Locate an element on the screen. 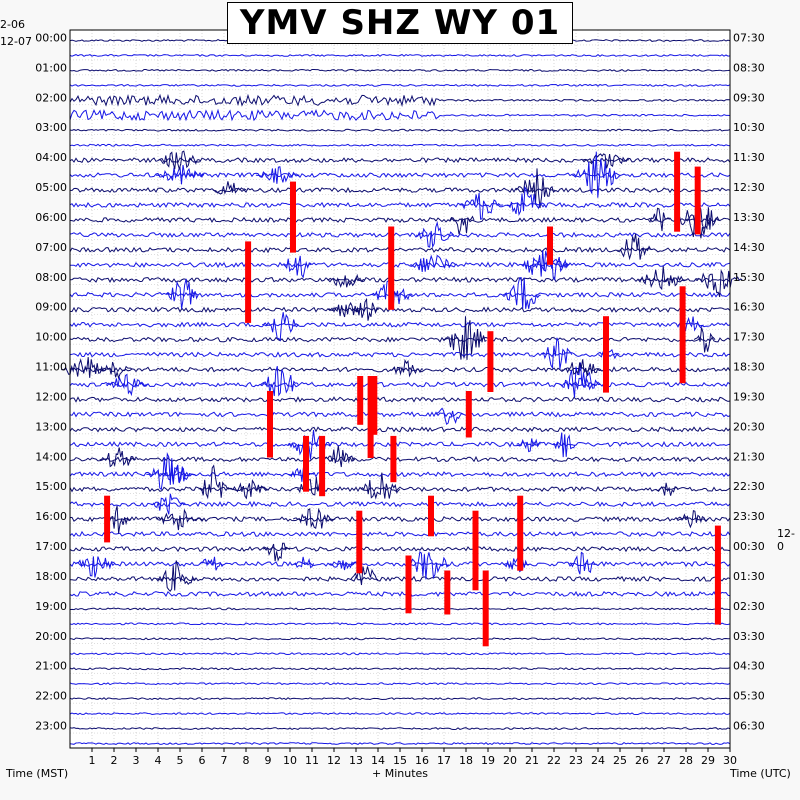 This screenshot has height=800, width=800. mst-tick-label: 14:00 is located at coordinates (51, 456).